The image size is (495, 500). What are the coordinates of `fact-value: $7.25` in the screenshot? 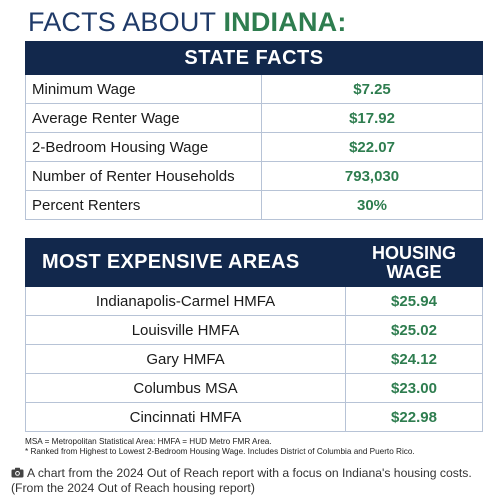 It's located at (372, 89).